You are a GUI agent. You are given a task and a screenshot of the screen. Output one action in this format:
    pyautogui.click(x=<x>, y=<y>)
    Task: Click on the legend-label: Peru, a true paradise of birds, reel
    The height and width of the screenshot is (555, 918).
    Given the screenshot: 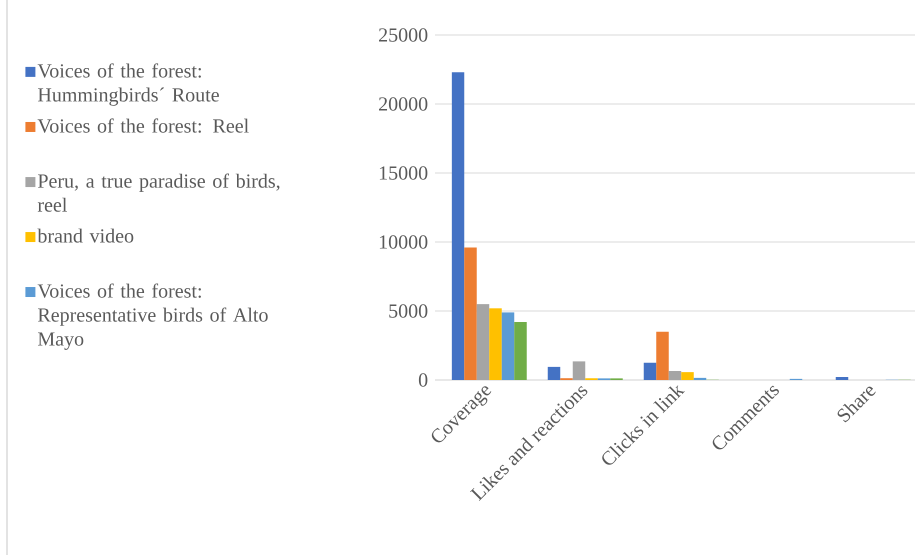 What is the action you would take?
    pyautogui.click(x=159, y=193)
    